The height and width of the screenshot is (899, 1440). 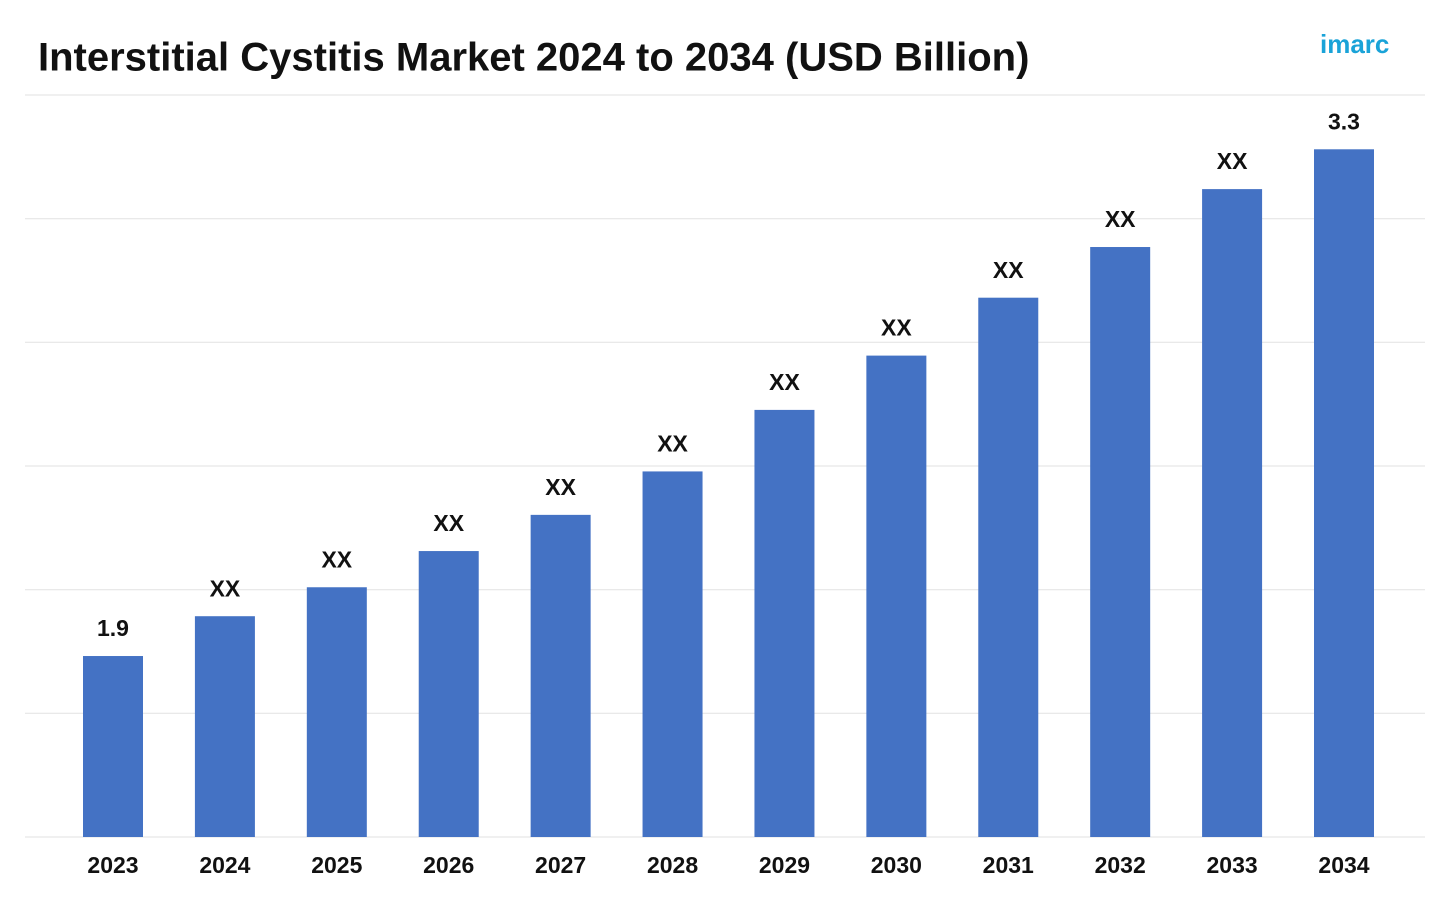 I want to click on x-tick-label: 2023, so click(x=112, y=865).